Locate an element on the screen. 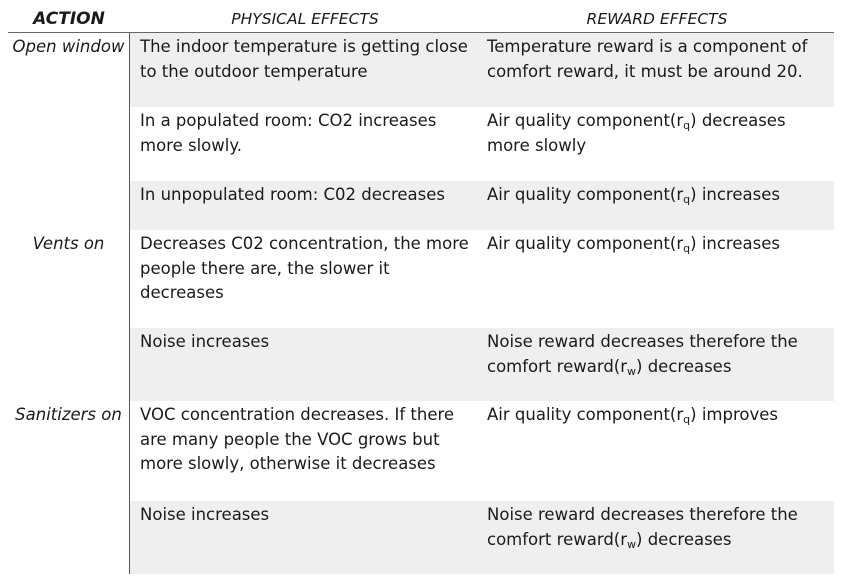 This screenshot has width=843, height=580. reward-text: ) decreases more slowly is located at coordinates (636, 133).